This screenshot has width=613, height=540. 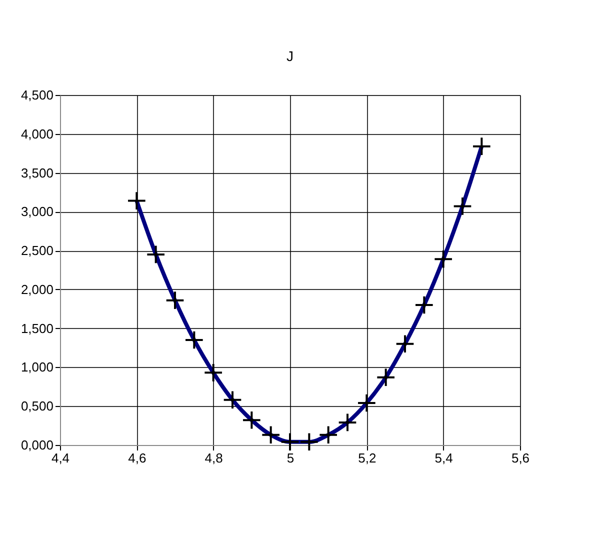 What do you see at coordinates (37, 367) in the screenshot?
I see `y-tick-label: 1,000` at bounding box center [37, 367].